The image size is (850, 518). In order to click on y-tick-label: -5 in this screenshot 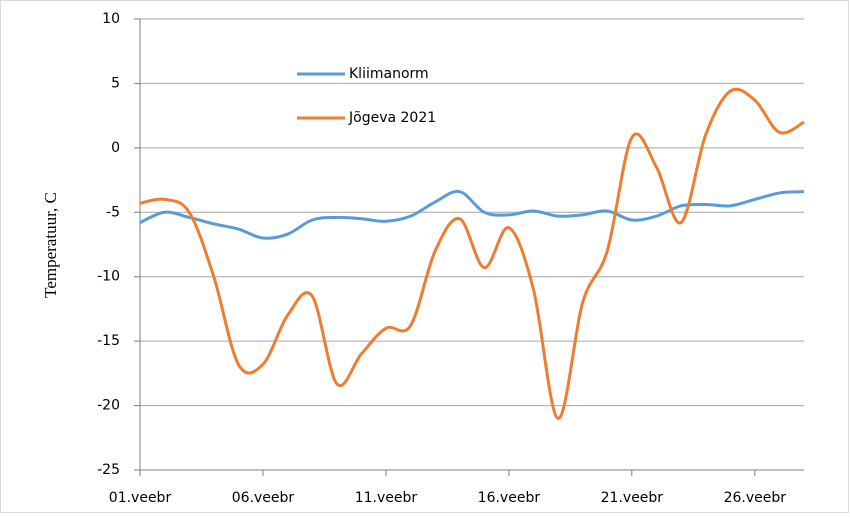, I will do `click(113, 212)`.